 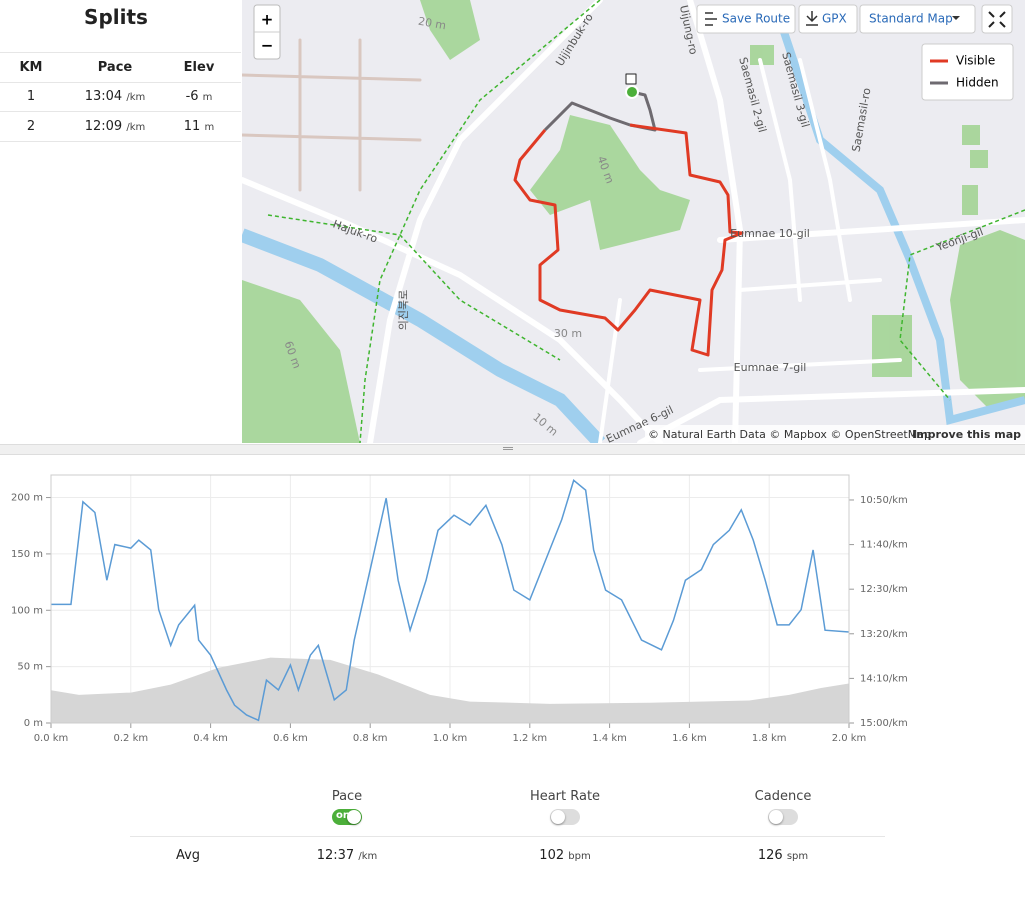 I want to click on map-style-button, so click(x=917, y=19).